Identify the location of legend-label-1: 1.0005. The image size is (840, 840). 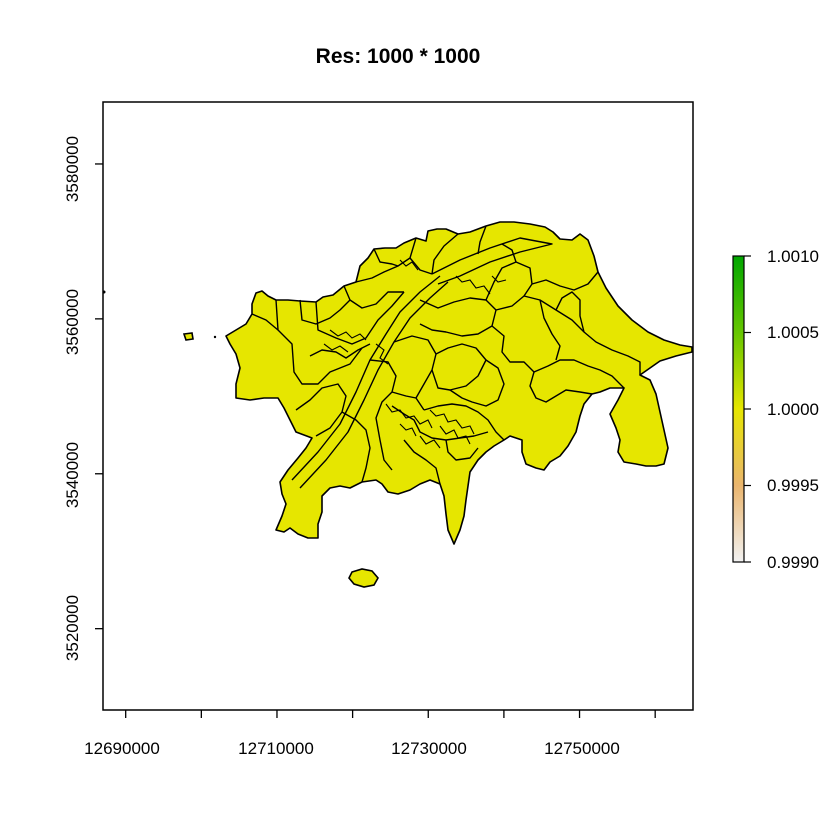
(793, 332).